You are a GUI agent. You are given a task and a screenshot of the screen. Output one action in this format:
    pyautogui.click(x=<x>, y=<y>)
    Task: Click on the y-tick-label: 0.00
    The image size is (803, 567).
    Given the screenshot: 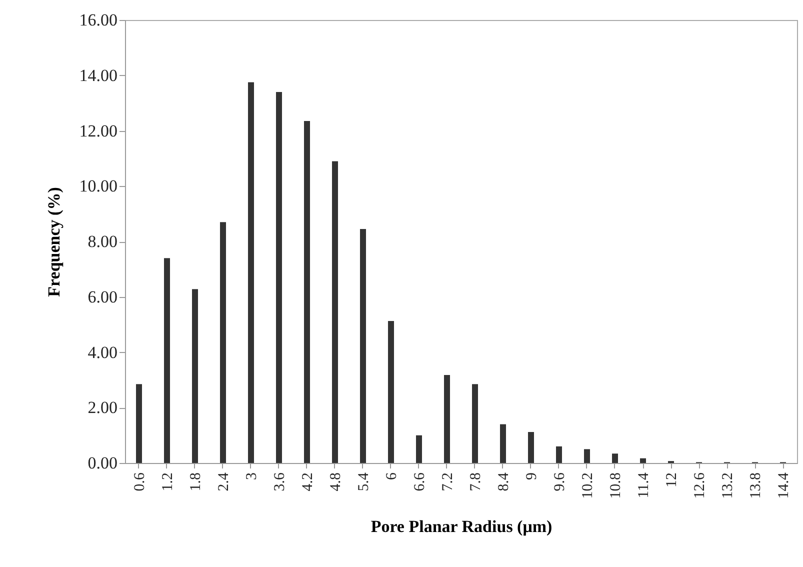 What is the action you would take?
    pyautogui.click(x=103, y=463)
    